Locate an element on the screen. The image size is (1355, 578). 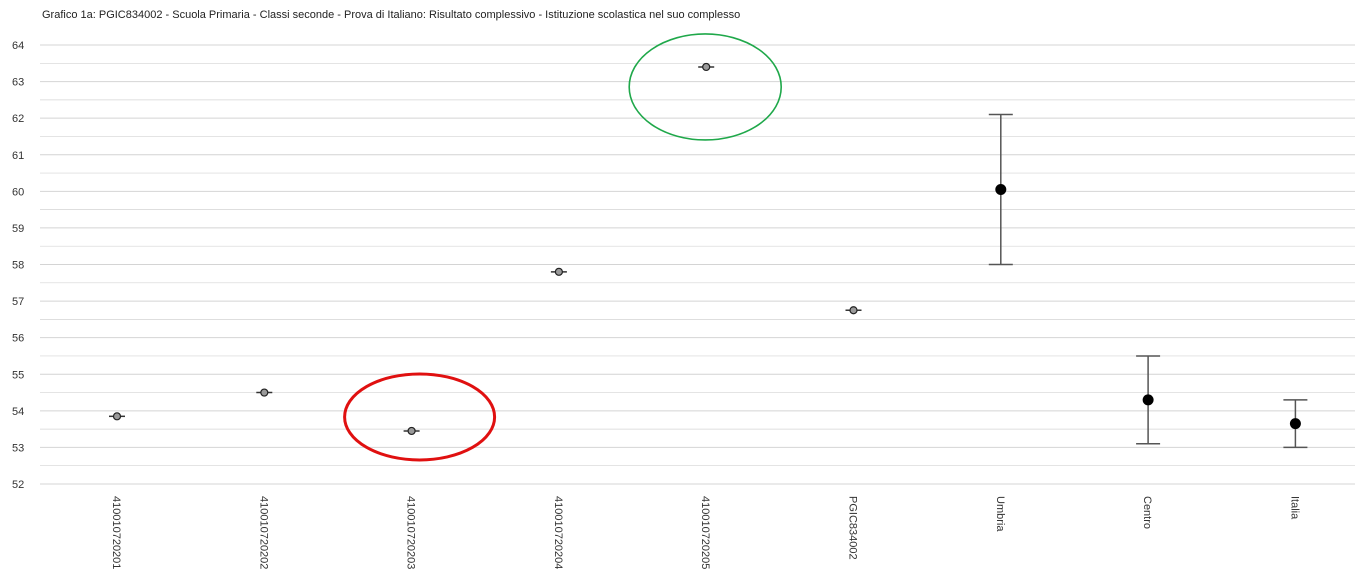
y-tick-labels: 64 63 62 61 60 59 58 57 56 55 54 53 52 is located at coordinates (18, 265).